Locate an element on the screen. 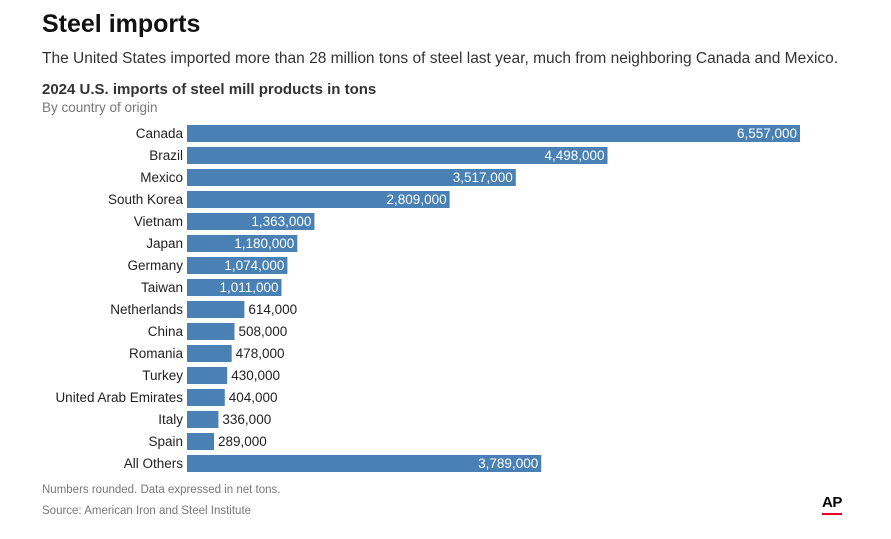  category-label: South Korea is located at coordinates (146, 199).